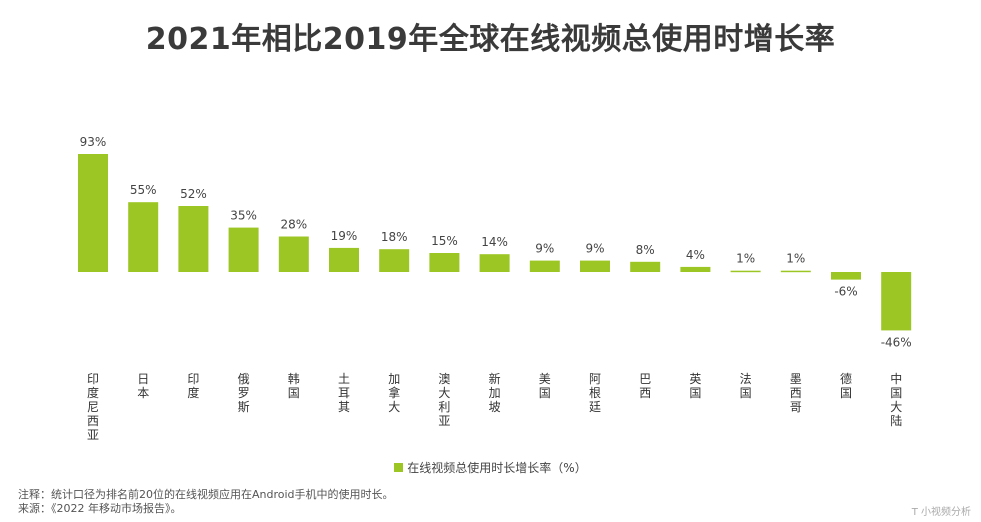  I want to click on watermark: T 小视频分析, so click(941, 512).